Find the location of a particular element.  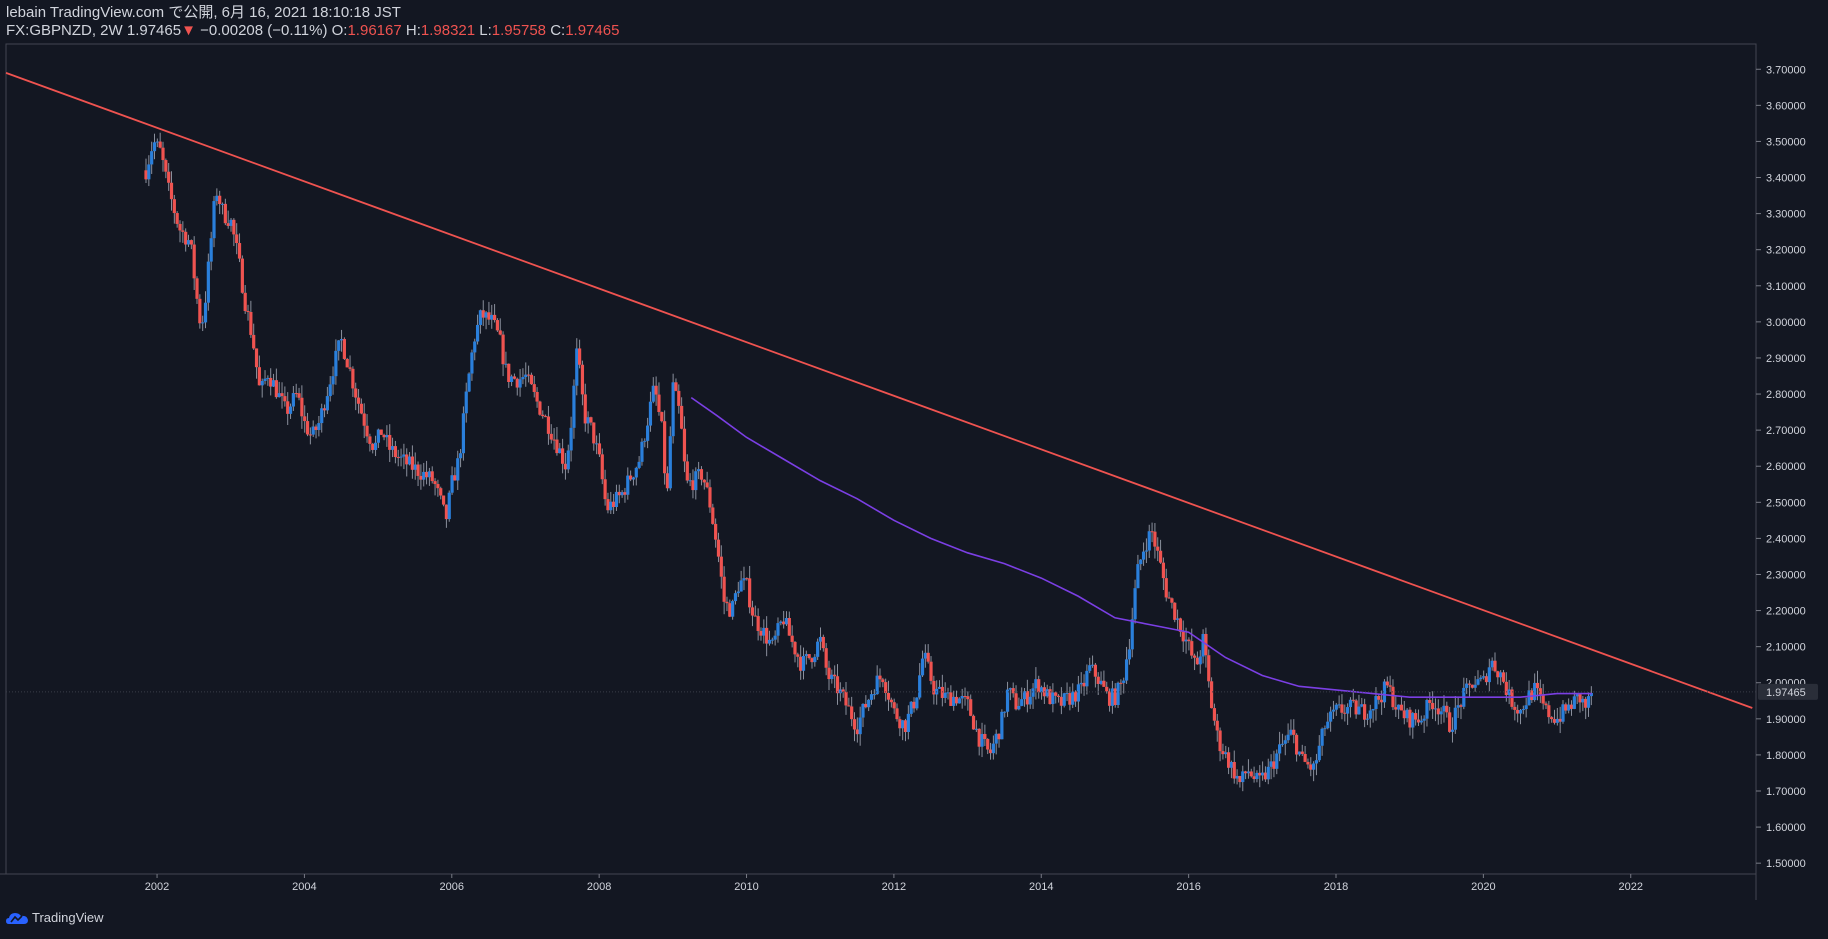

x-tick-label: 2014 is located at coordinates (1041, 887).